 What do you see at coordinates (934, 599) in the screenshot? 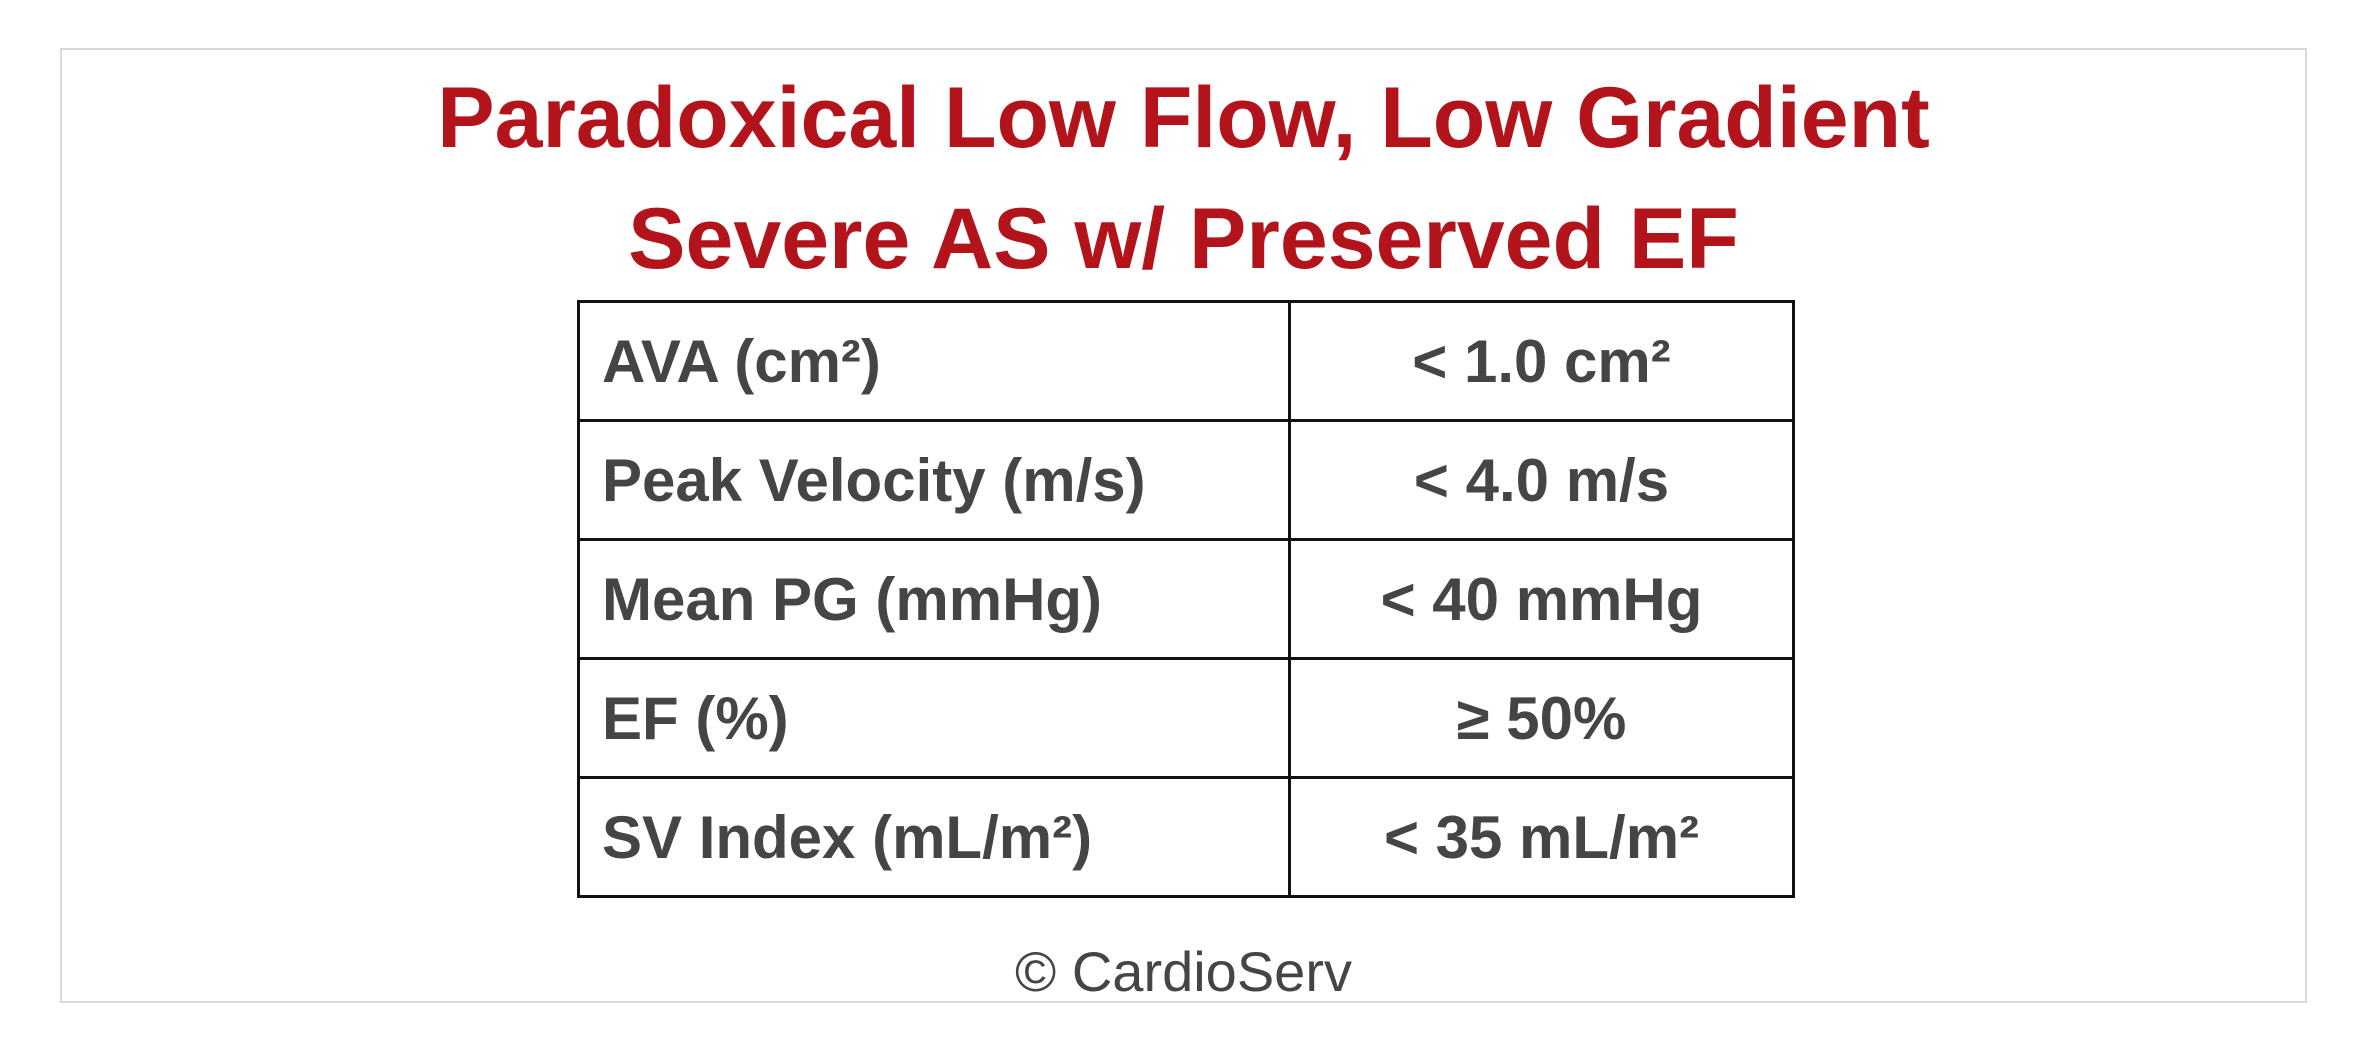
I see `parameter: Mean PG (mmHg)` at bounding box center [934, 599].